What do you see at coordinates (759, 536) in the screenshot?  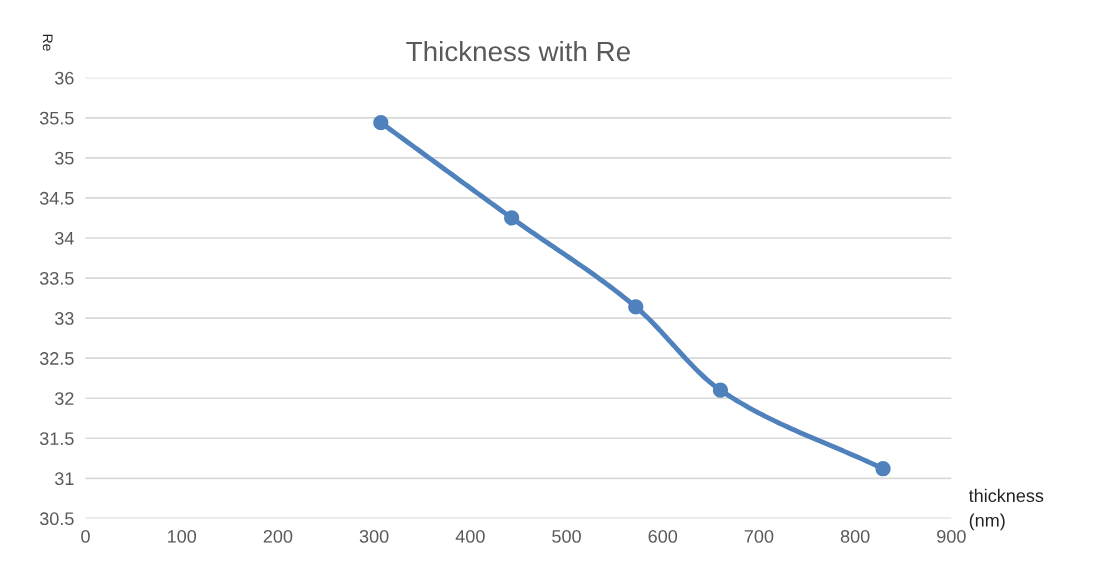 I see `x-tick-label: 700` at bounding box center [759, 536].